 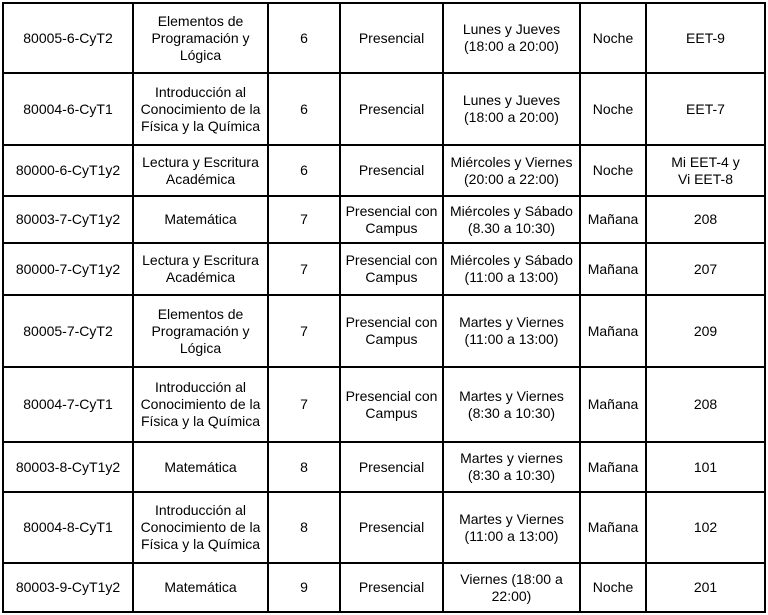 What do you see at coordinates (705, 467) in the screenshot?
I see `cell-room: 101` at bounding box center [705, 467].